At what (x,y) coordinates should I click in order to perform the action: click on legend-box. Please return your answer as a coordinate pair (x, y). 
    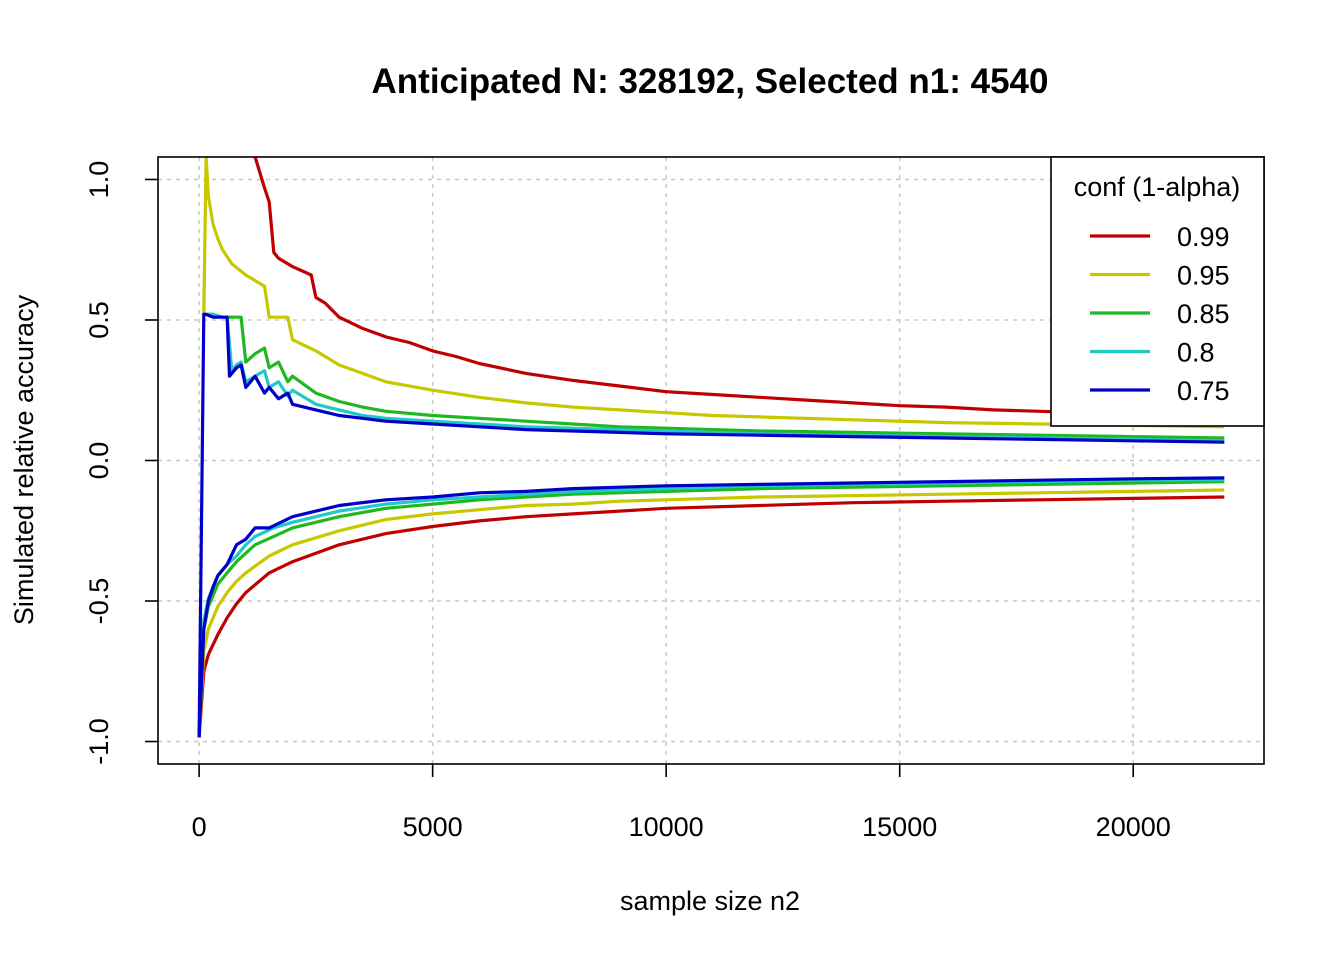
    Looking at the image, I should click on (1157, 291).